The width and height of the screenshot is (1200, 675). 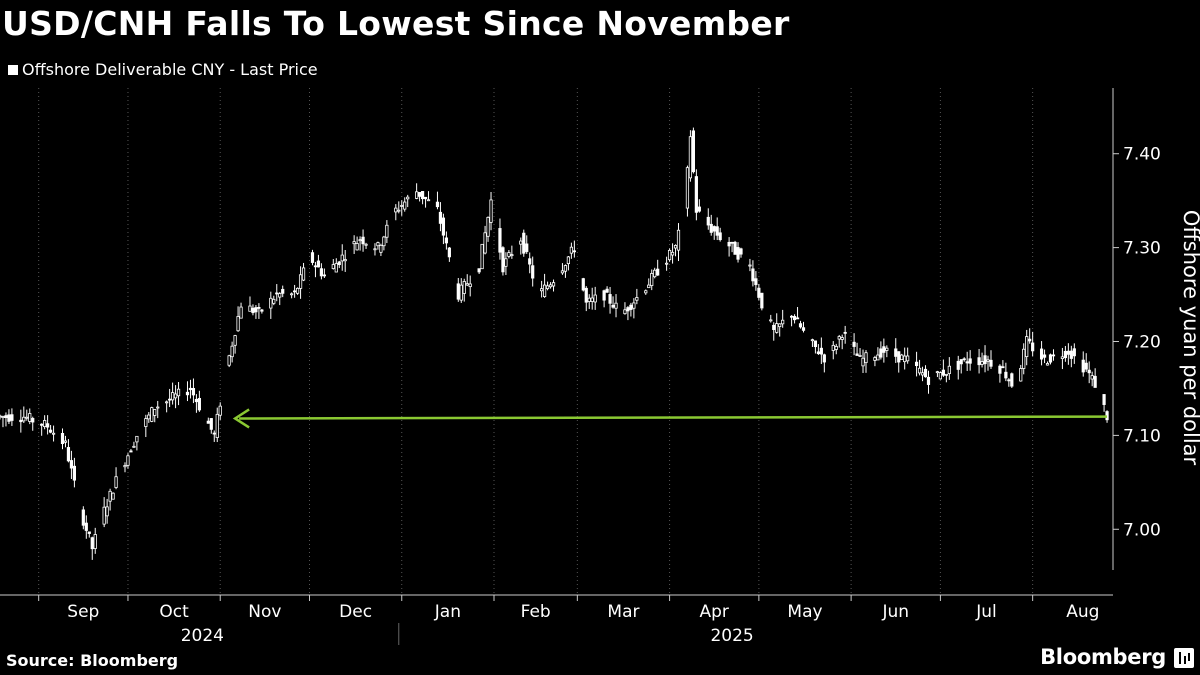 I want to click on x-tick-label: May, so click(x=804, y=612).